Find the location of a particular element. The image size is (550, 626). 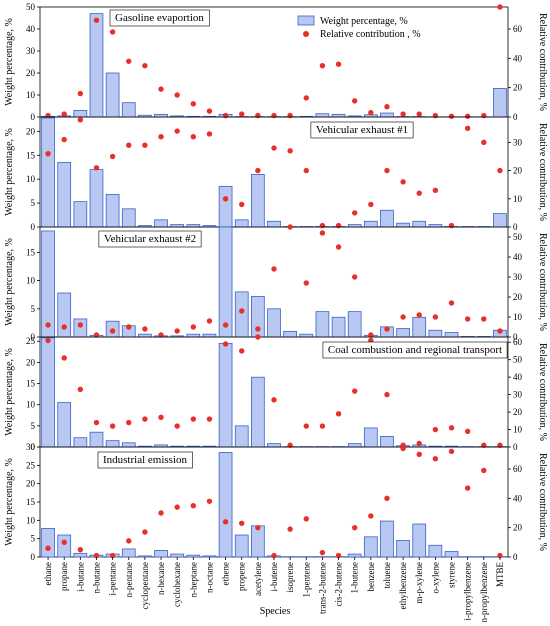

x-tick-label-1-pentene: 1-pentene is located at coordinates (306, 579).